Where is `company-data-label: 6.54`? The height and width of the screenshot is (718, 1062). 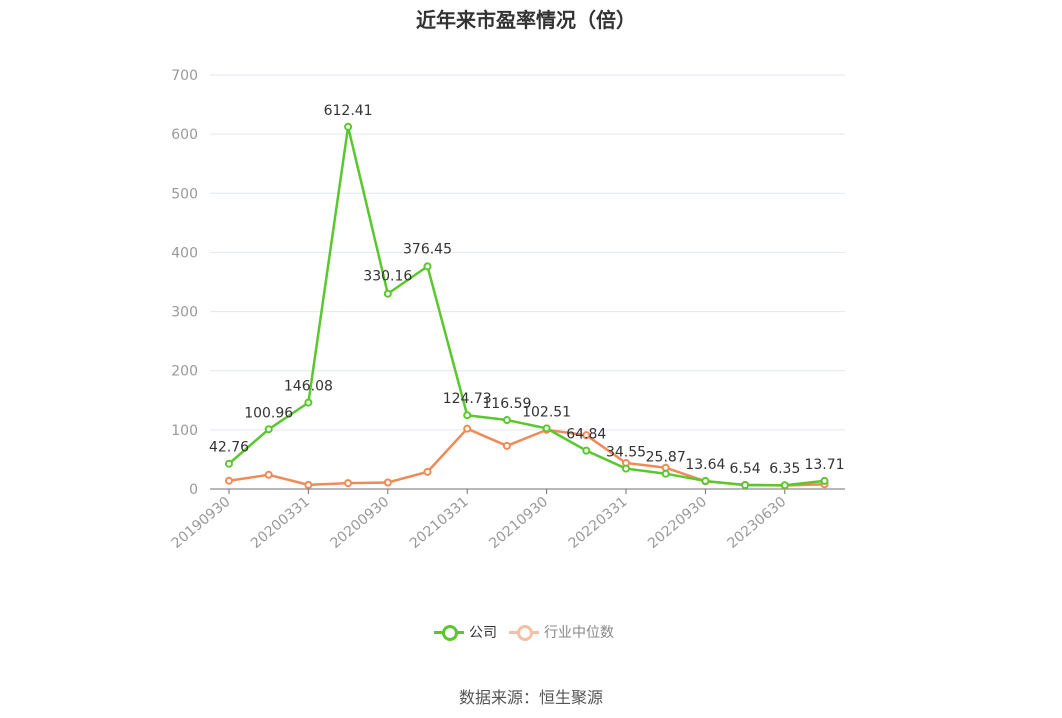
company-data-label: 6.54 is located at coordinates (745, 469).